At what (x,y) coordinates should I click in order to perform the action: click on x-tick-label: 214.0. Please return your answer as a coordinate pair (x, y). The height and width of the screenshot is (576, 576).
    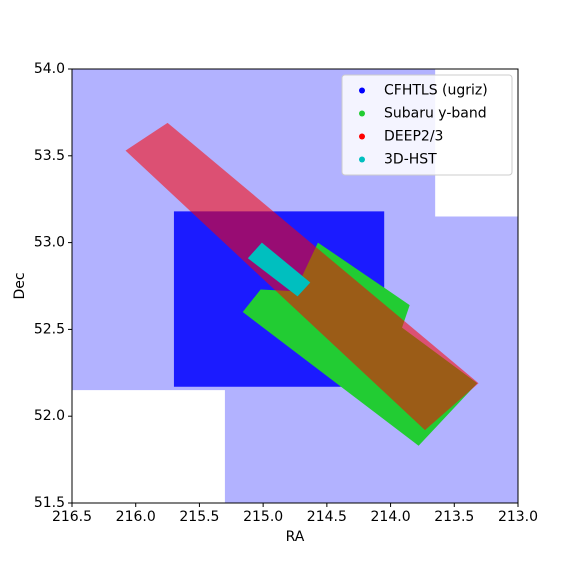
    Looking at the image, I should click on (391, 517).